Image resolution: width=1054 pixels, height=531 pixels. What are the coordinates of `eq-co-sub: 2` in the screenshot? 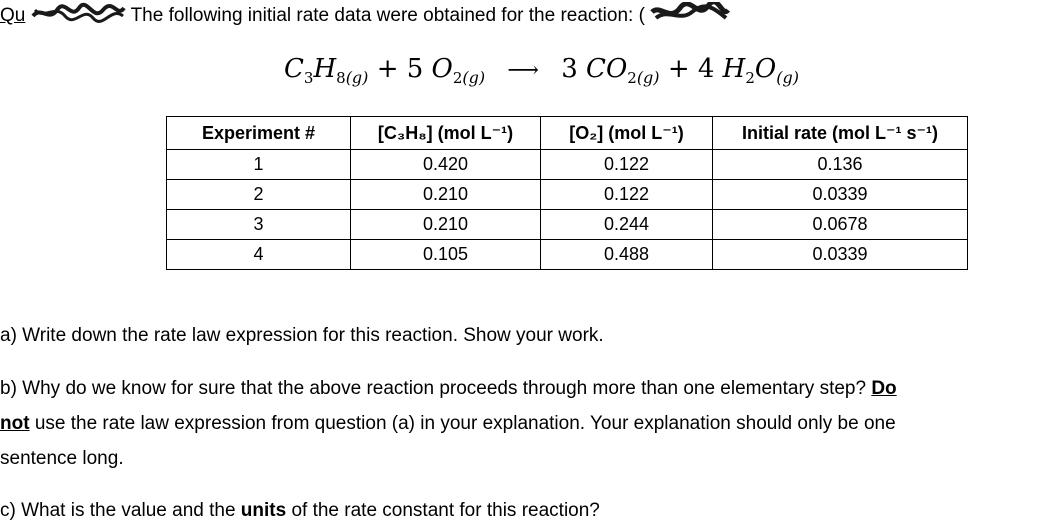 It's located at (632, 78).